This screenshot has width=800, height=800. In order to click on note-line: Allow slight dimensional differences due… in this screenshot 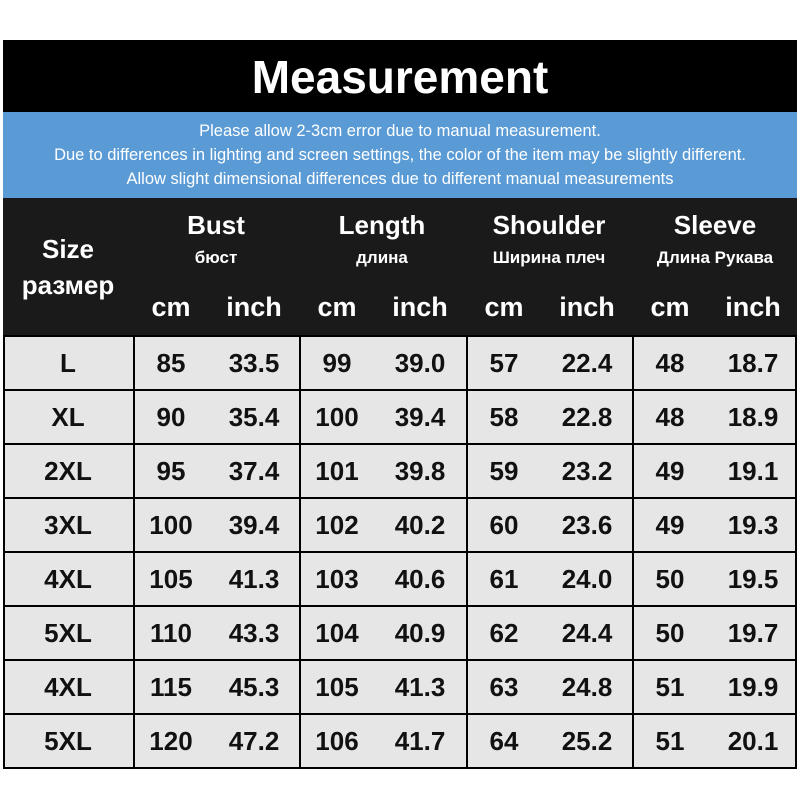, I will do `click(400, 179)`.